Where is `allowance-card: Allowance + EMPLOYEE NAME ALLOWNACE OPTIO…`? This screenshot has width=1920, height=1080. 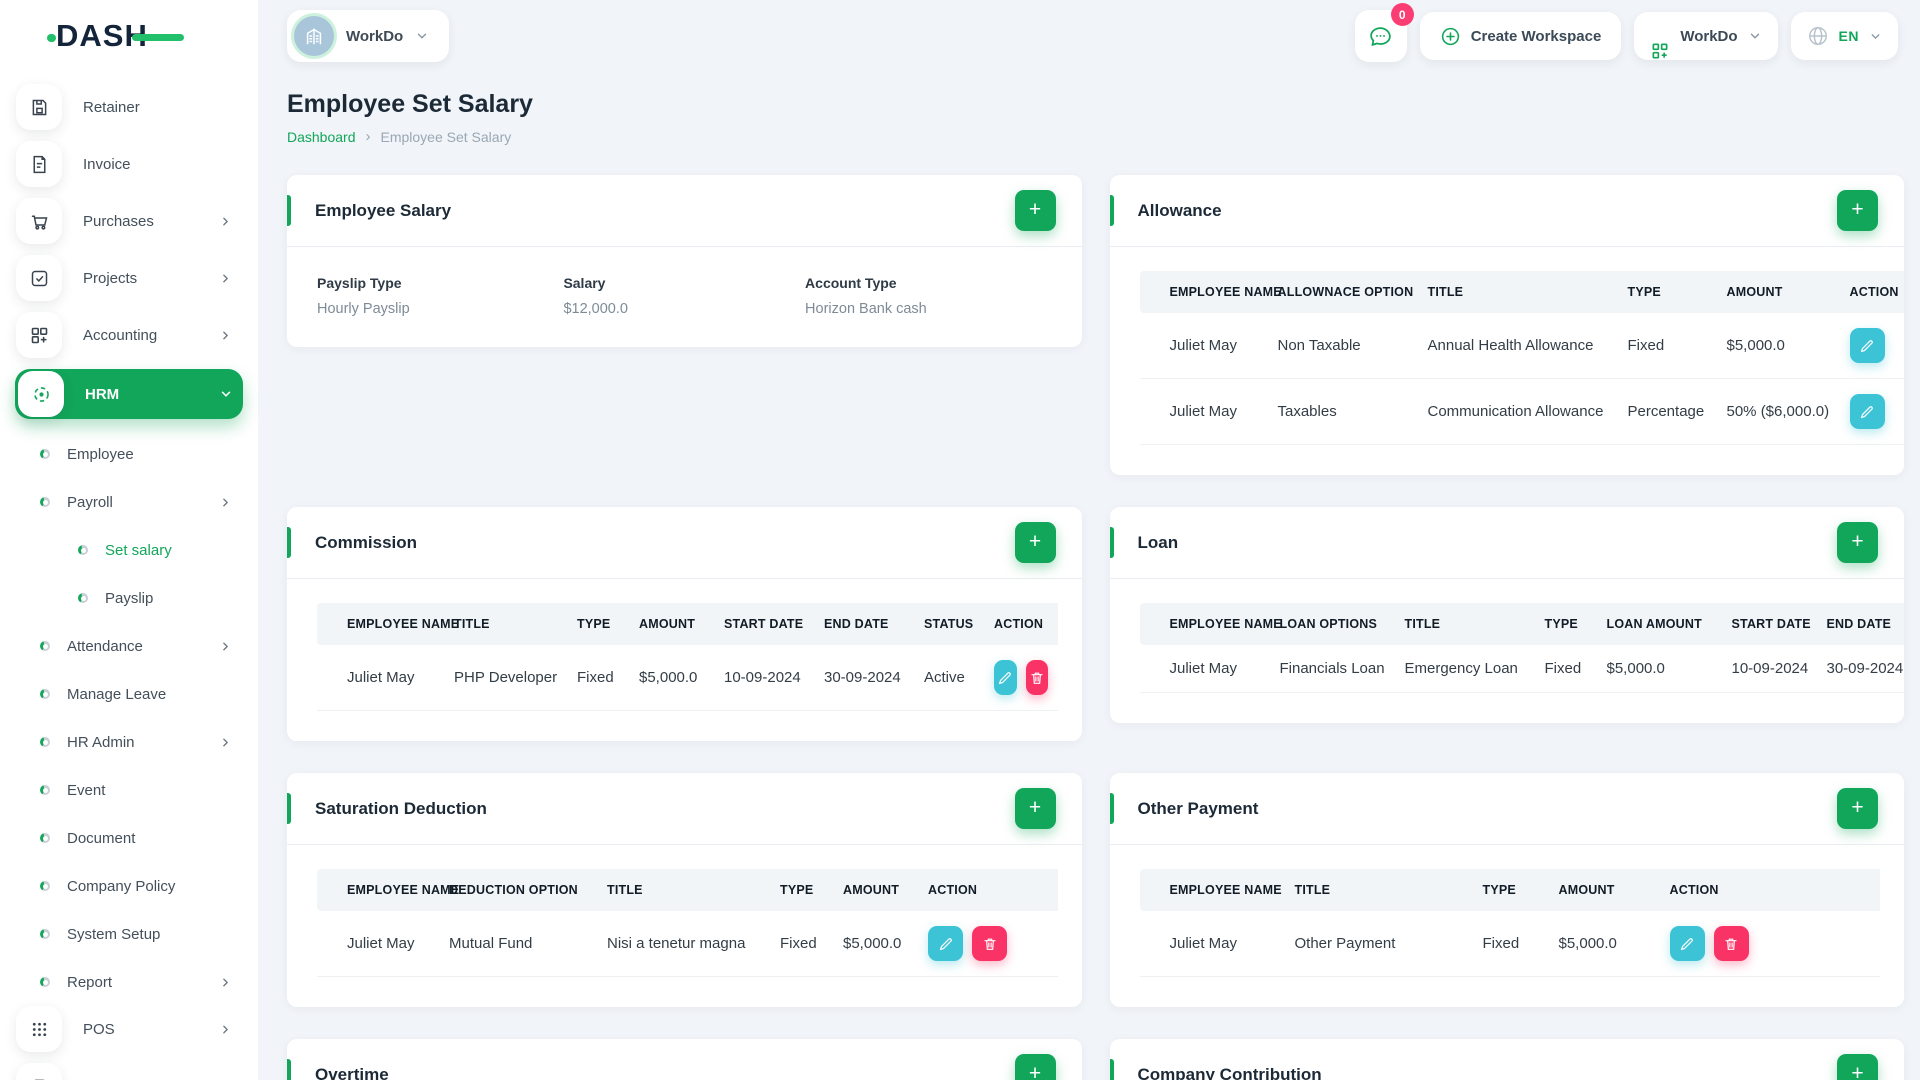 allowance-card: Allowance + EMPLOYEE NAME ALLOWNACE OPTIO… is located at coordinates (1506, 325).